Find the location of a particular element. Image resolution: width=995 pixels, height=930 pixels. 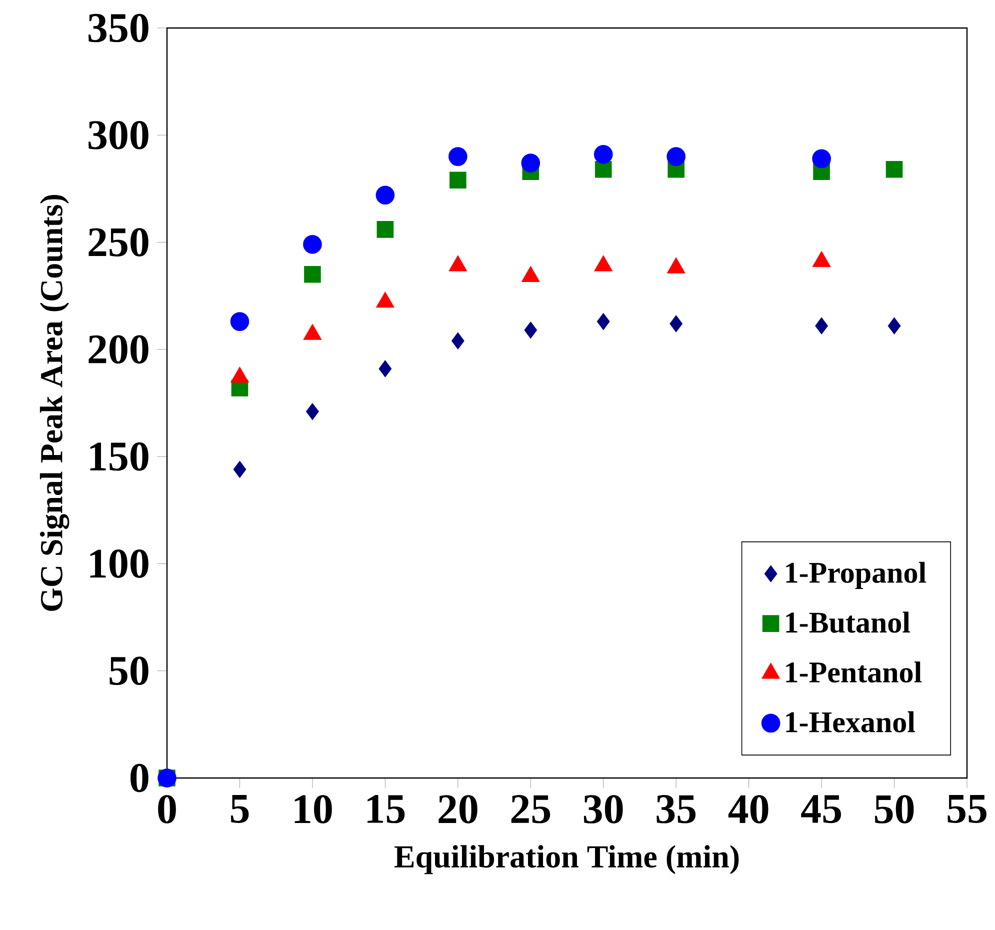

y-tick-label: 50 is located at coordinates (129, 671).